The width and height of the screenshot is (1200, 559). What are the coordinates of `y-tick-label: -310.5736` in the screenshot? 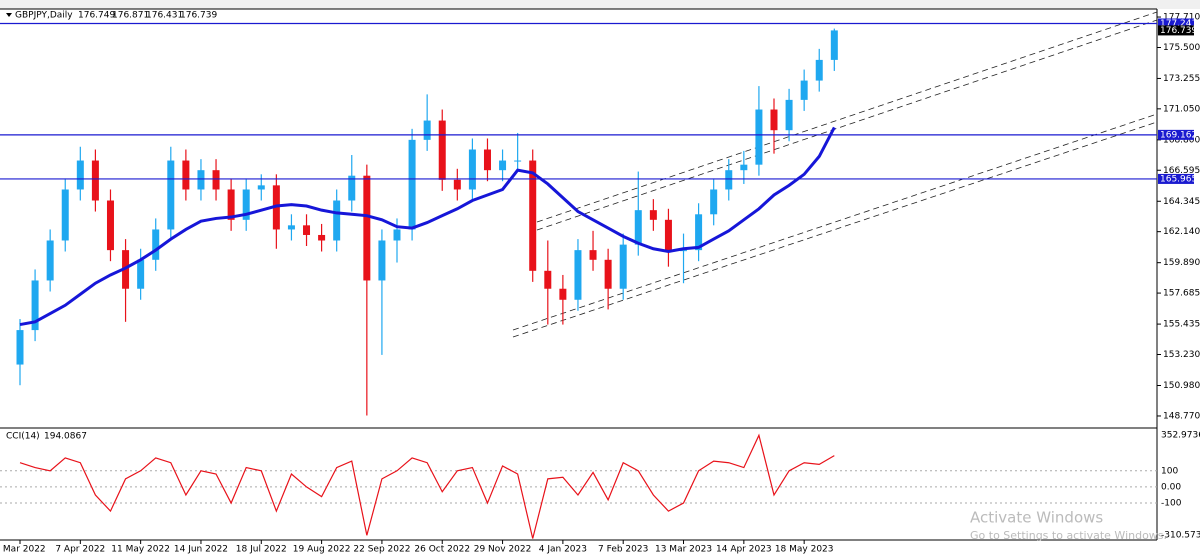 It's located at (1180, 536).